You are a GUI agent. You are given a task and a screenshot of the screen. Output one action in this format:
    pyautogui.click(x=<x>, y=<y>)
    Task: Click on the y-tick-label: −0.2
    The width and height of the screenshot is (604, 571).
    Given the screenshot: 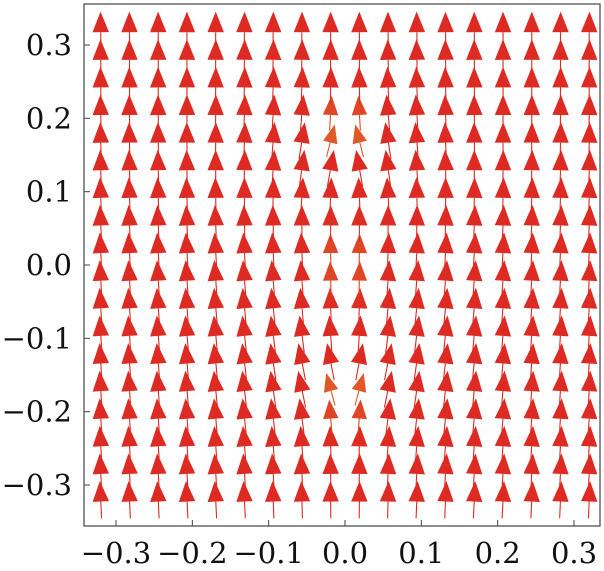 What is the action you would take?
    pyautogui.click(x=37, y=412)
    